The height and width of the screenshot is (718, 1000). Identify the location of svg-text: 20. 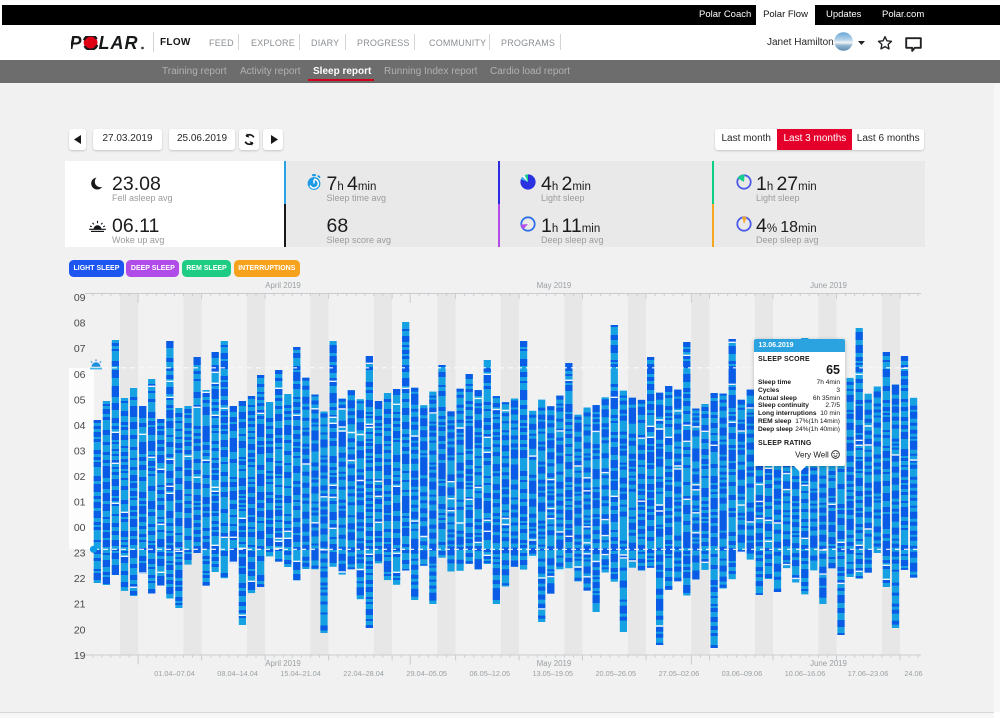
(80, 630).